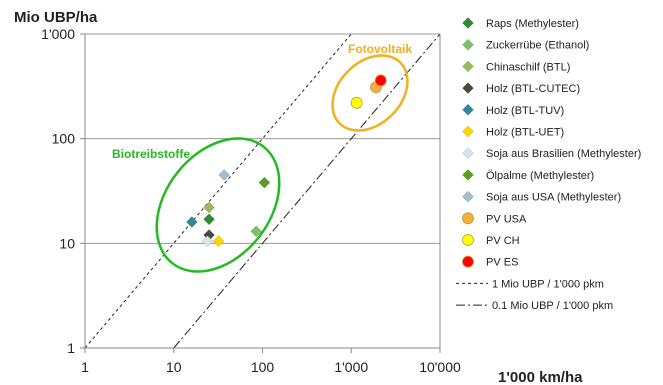  I want to click on y-tick-label: 10, so click(67, 243).